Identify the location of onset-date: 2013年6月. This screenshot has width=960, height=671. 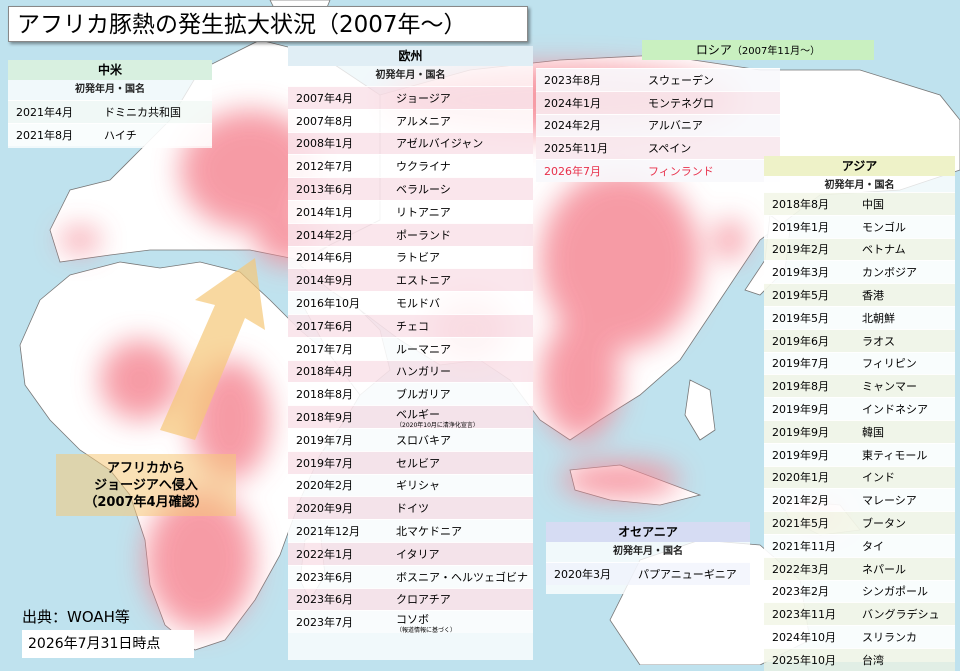
(324, 190).